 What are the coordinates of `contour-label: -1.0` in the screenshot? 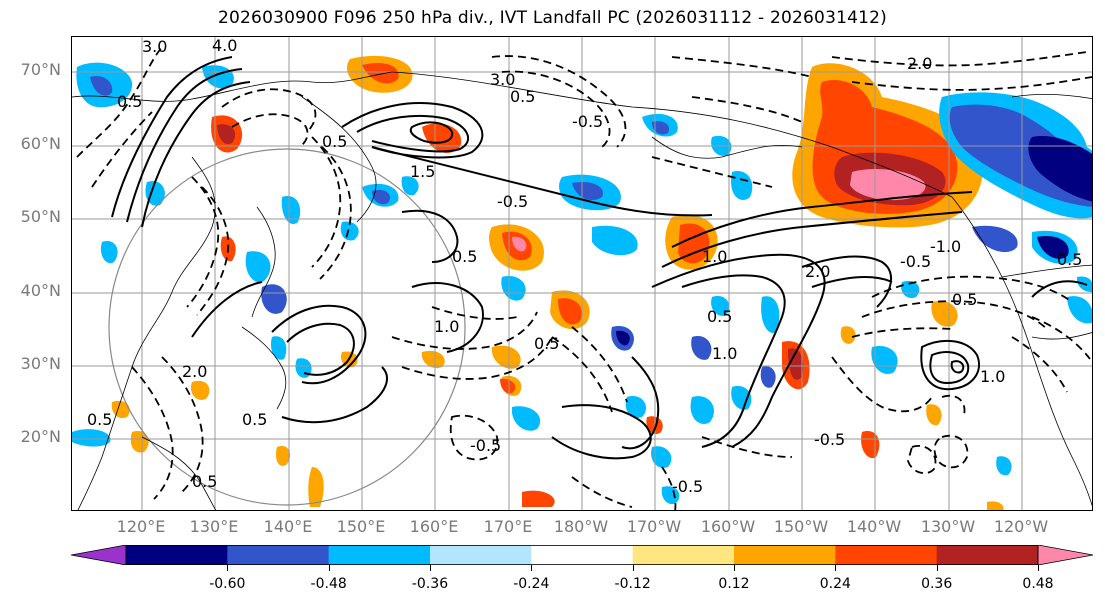 It's located at (945, 246).